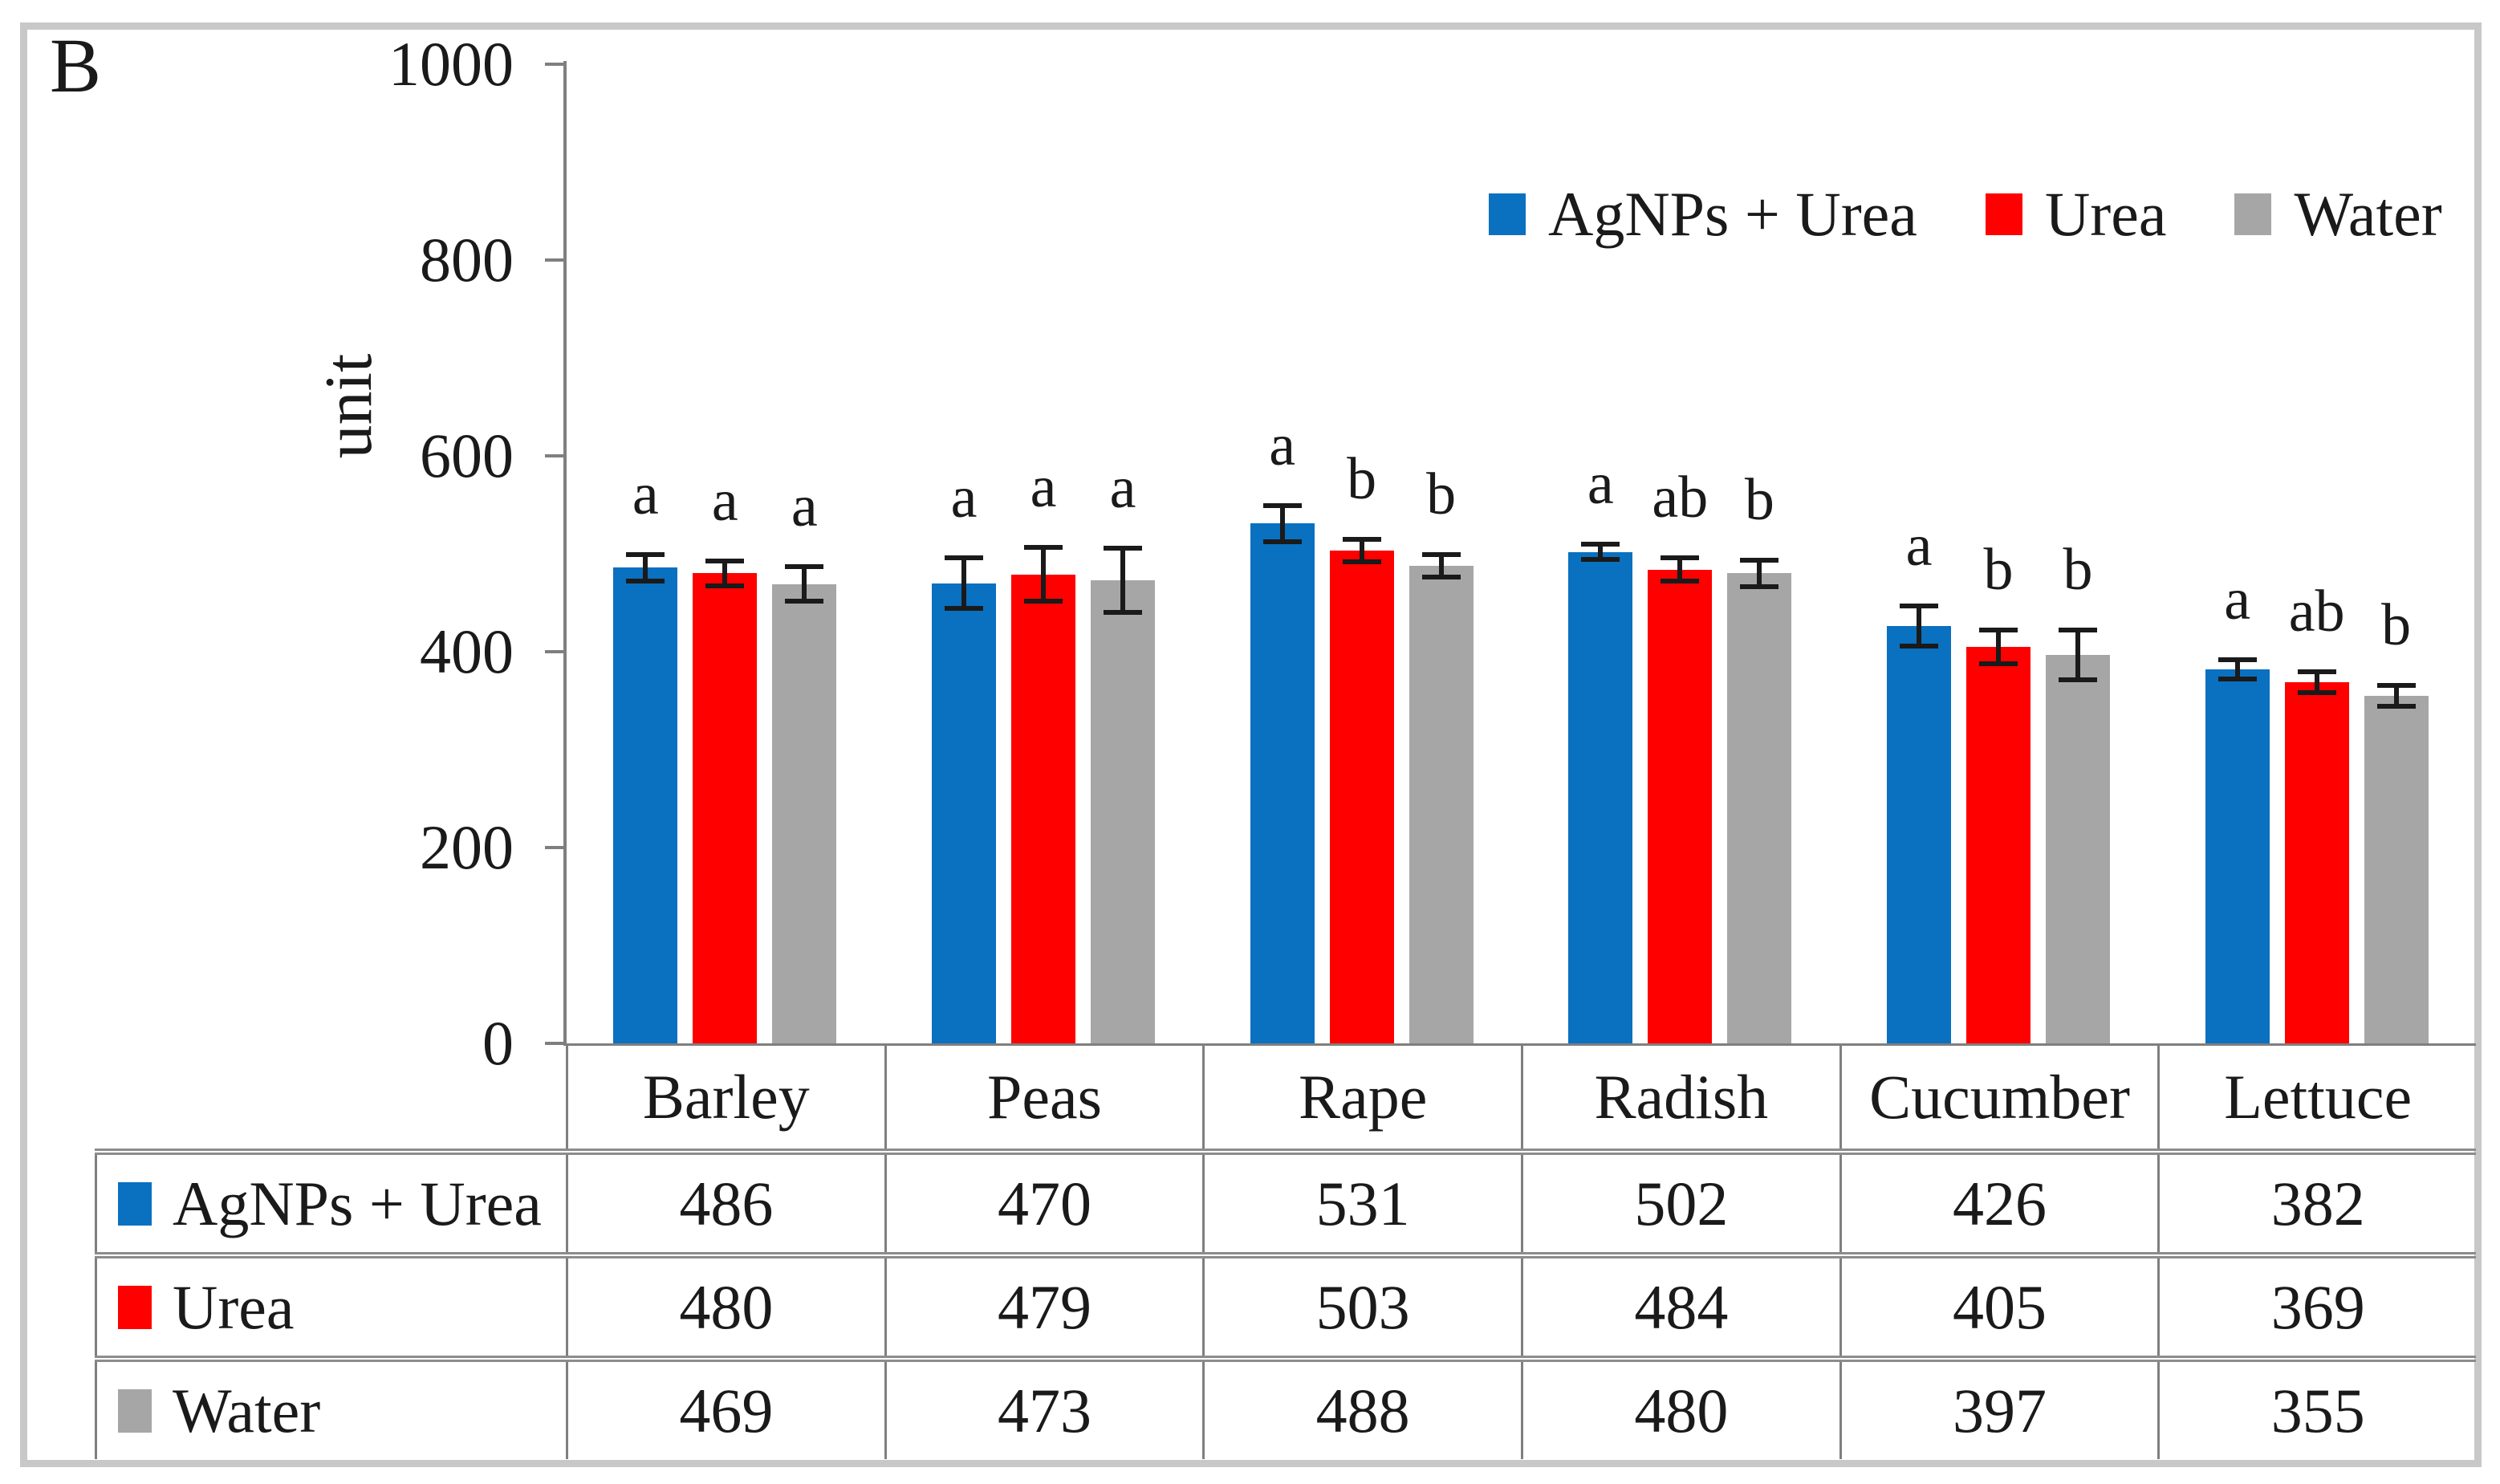 The width and height of the screenshot is (2500, 1484). Describe the element at coordinates (1998, 844) in the screenshot. I see `bar-cucumber-series2` at that location.